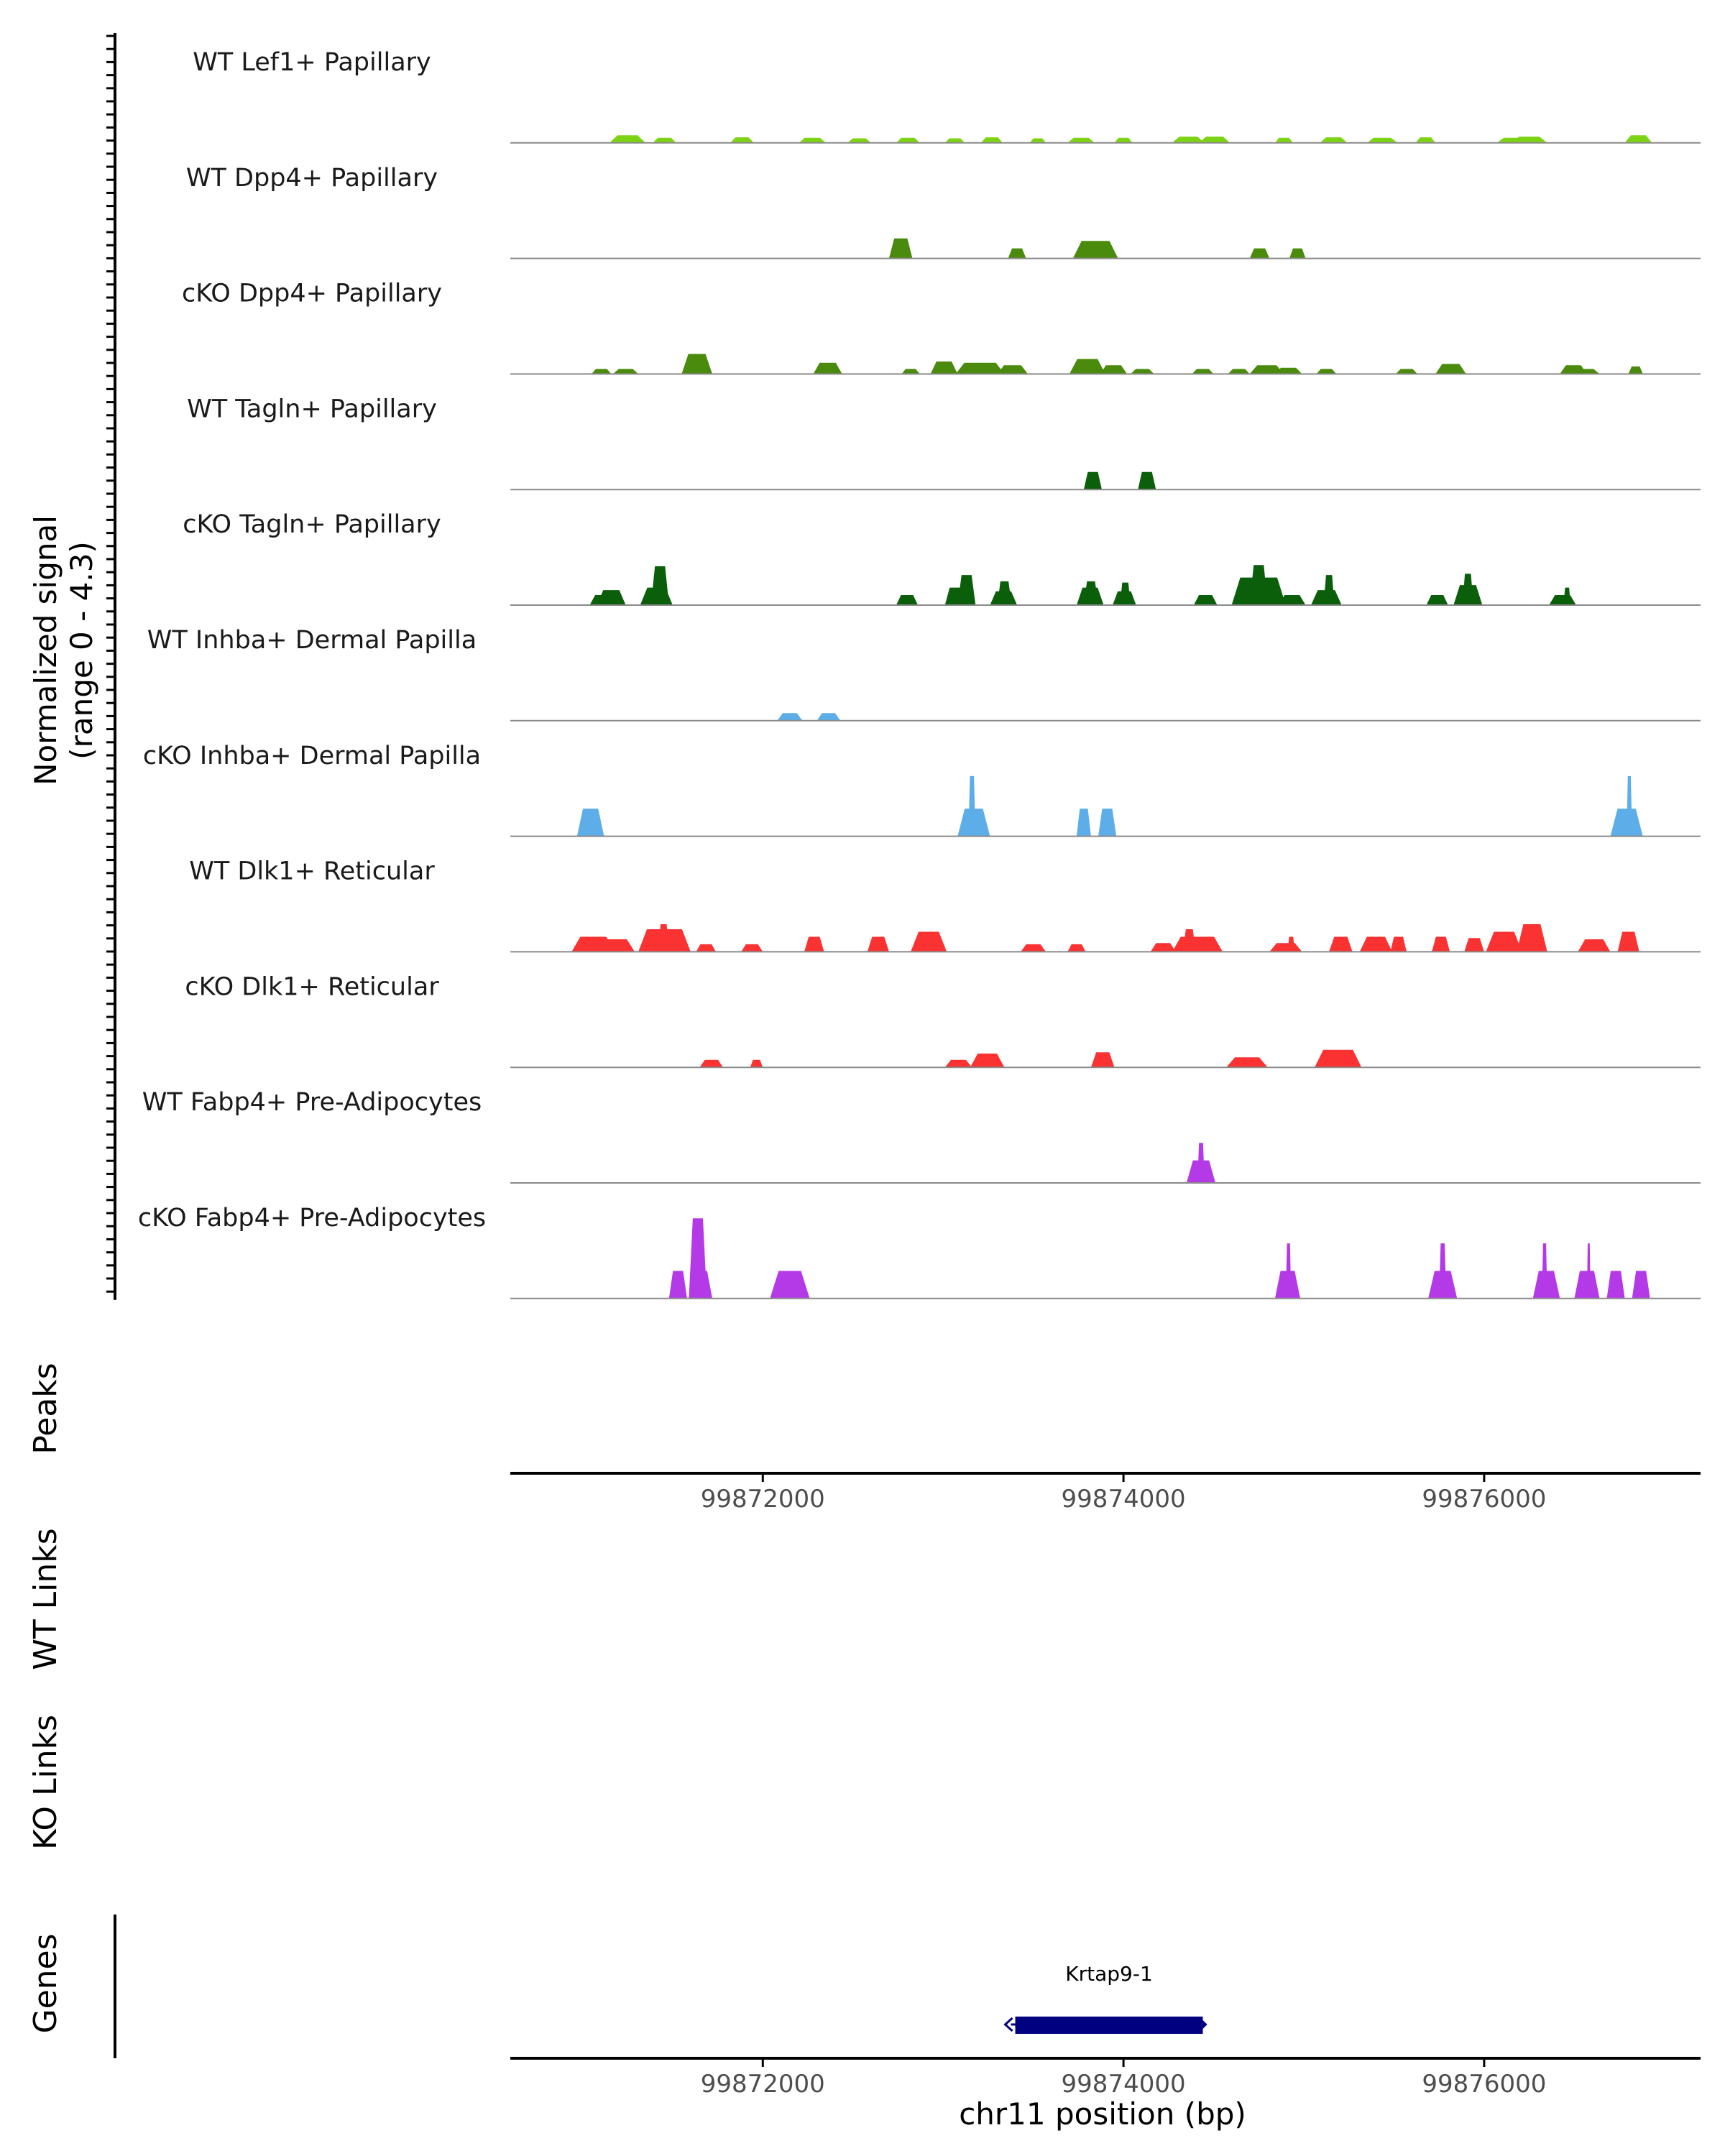 The height and width of the screenshot is (2156, 1725). Describe the element at coordinates (919, 1251) in the screenshot. I see `track-11: cKO Fabp4+ Pre-Adipocytes` at that location.